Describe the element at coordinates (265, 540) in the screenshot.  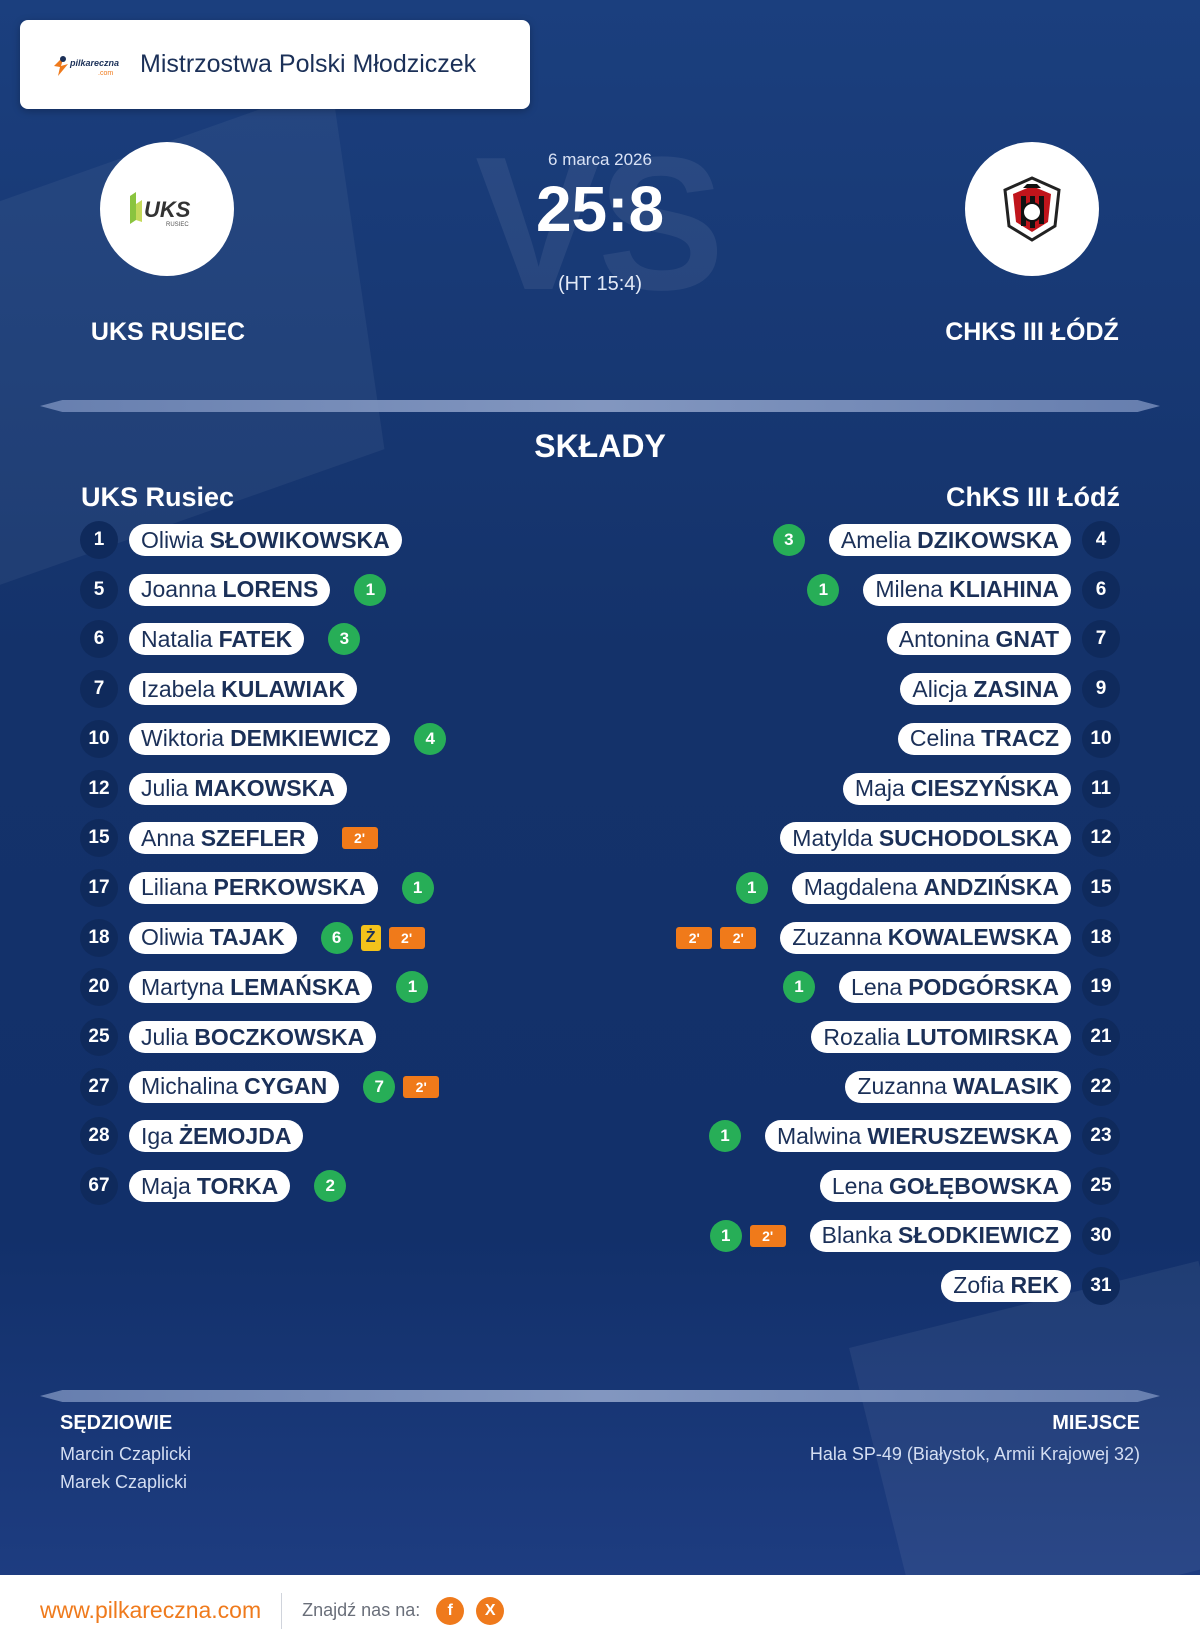
I see `player-name: Oliwia SŁOWIKOWSKA` at that location.